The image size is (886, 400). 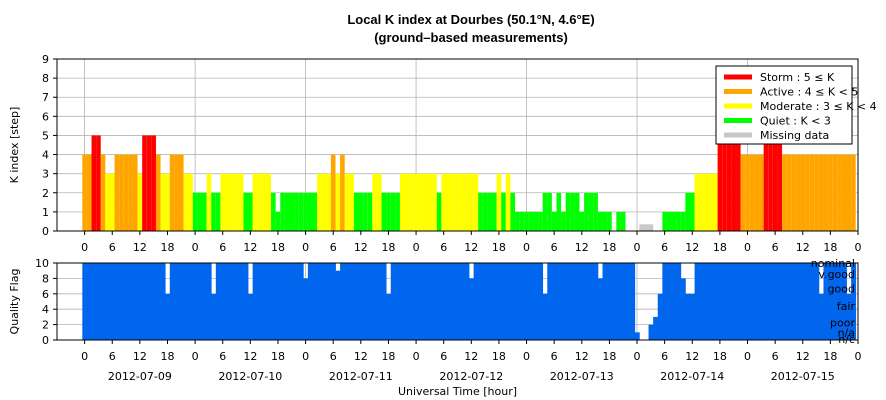 What do you see at coordinates (45, 212) in the screenshot?
I see `k-y-tick-label: 1` at bounding box center [45, 212].